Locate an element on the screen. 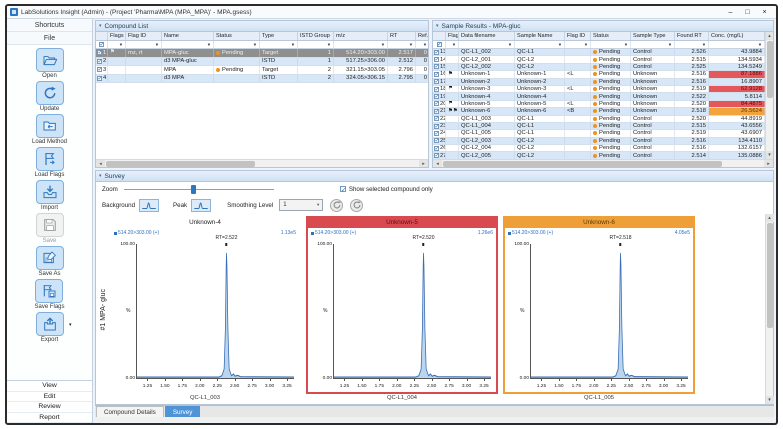  tab-survey: Survey is located at coordinates (182, 411).